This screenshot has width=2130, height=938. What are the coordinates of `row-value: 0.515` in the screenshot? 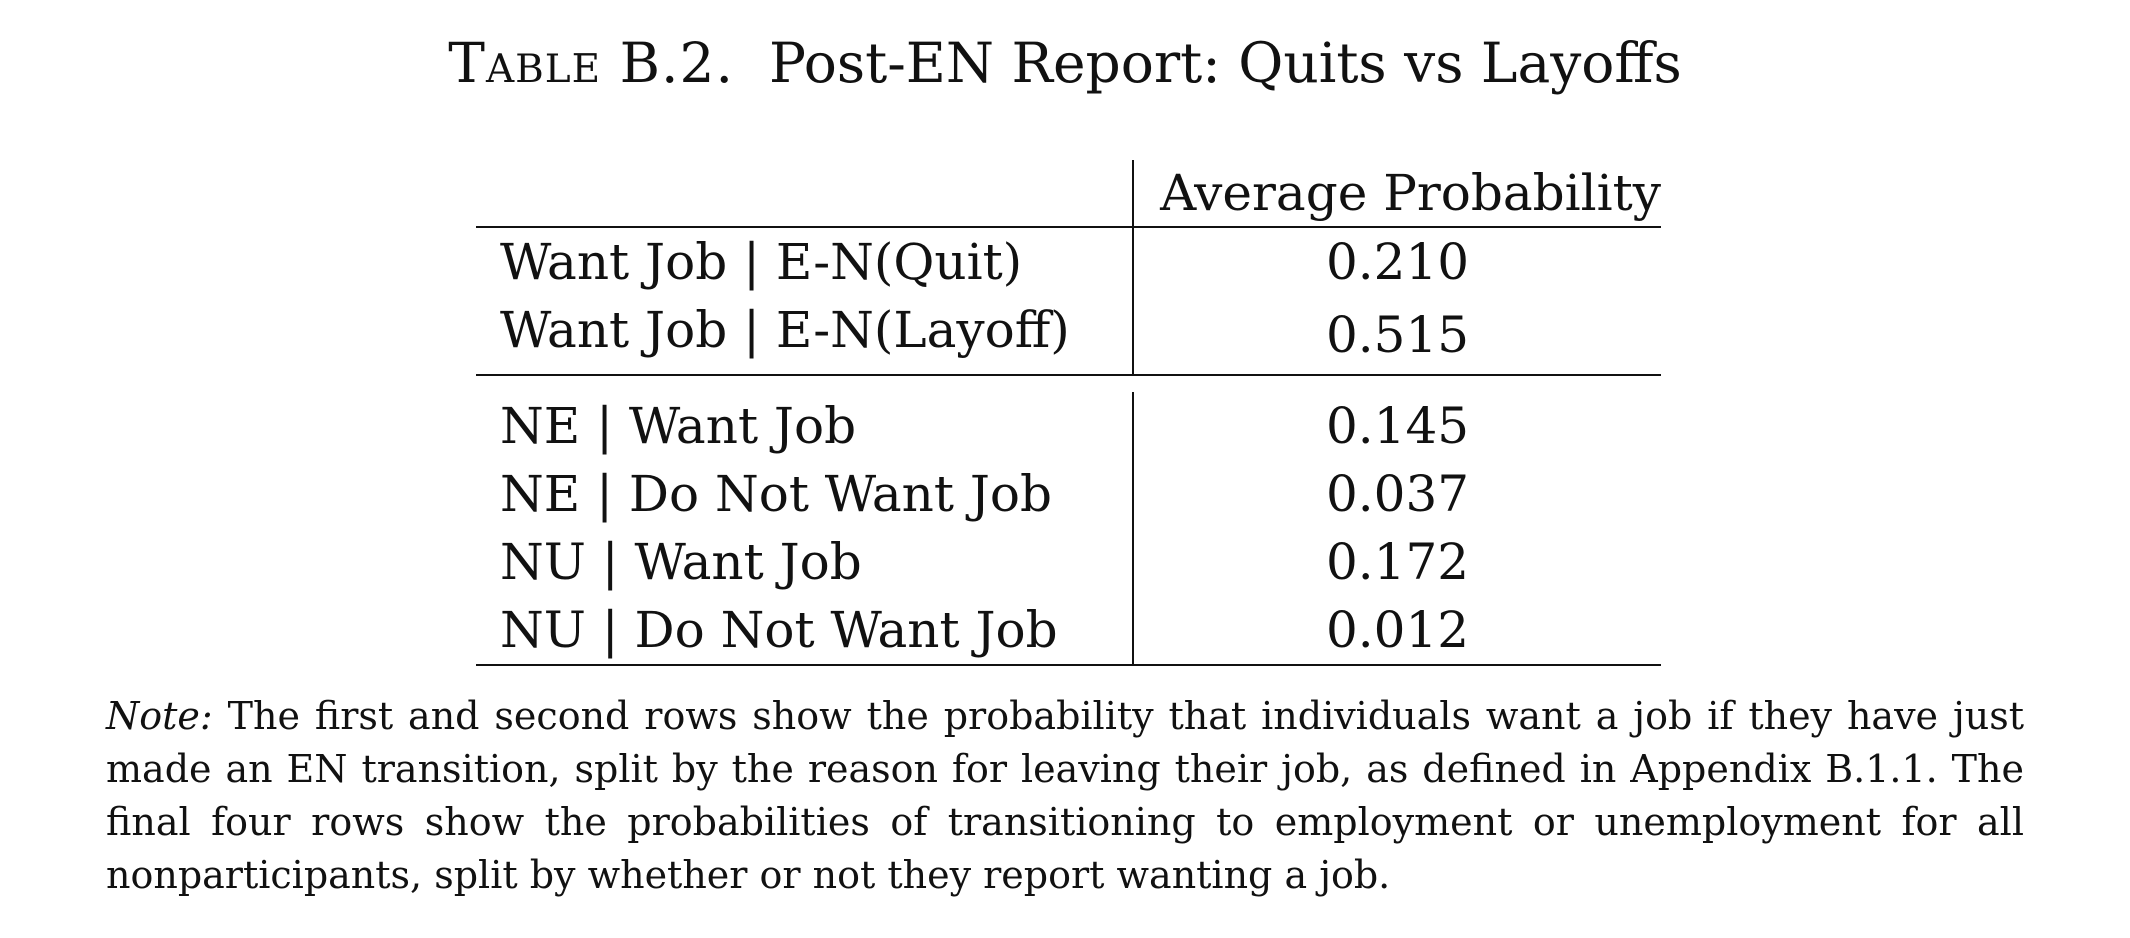 It's located at (1397, 335).